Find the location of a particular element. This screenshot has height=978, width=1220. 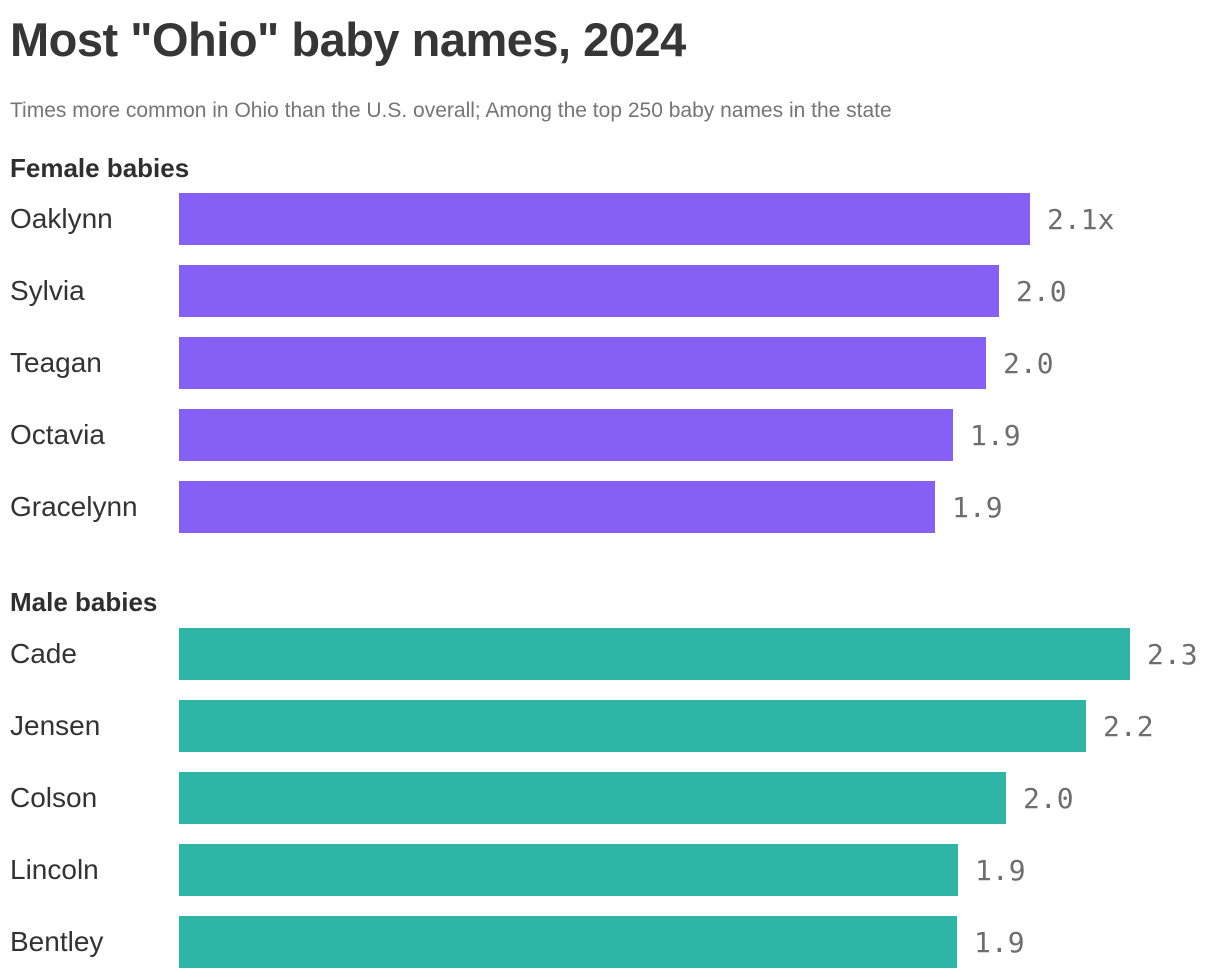

bar-track: 2.3 is located at coordinates (699, 654).